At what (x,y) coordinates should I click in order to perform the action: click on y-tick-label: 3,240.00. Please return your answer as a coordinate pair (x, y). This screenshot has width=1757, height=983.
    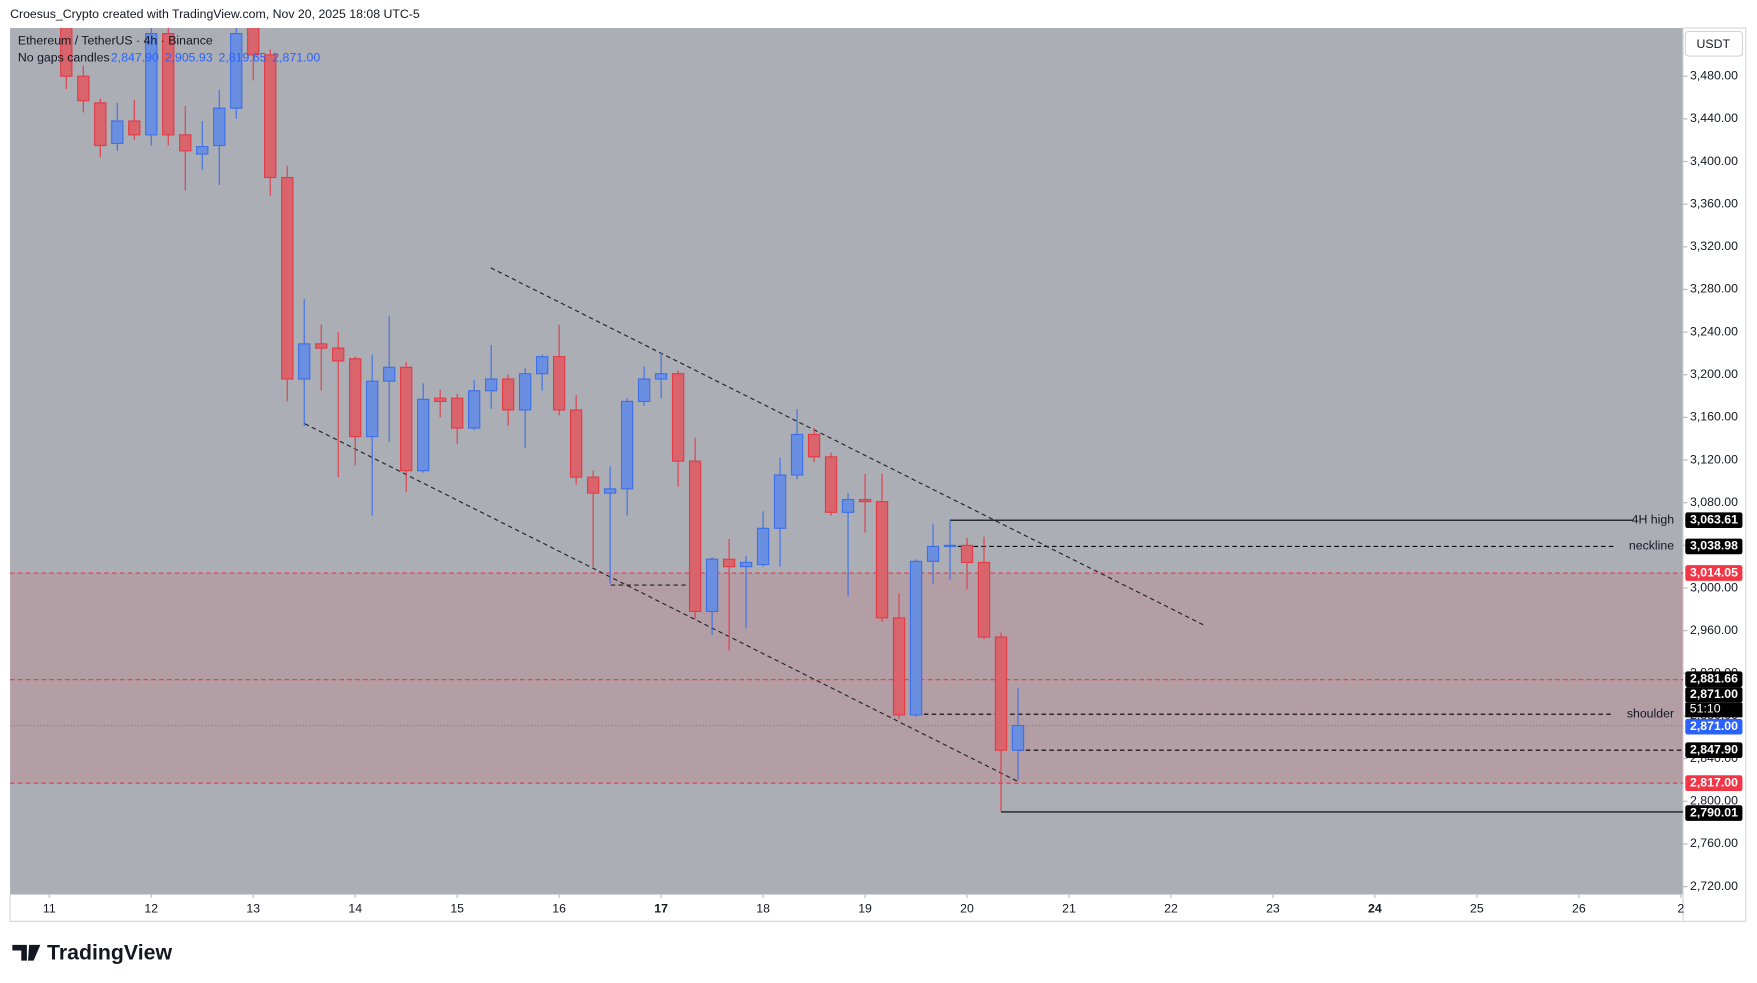
    Looking at the image, I should click on (1714, 331).